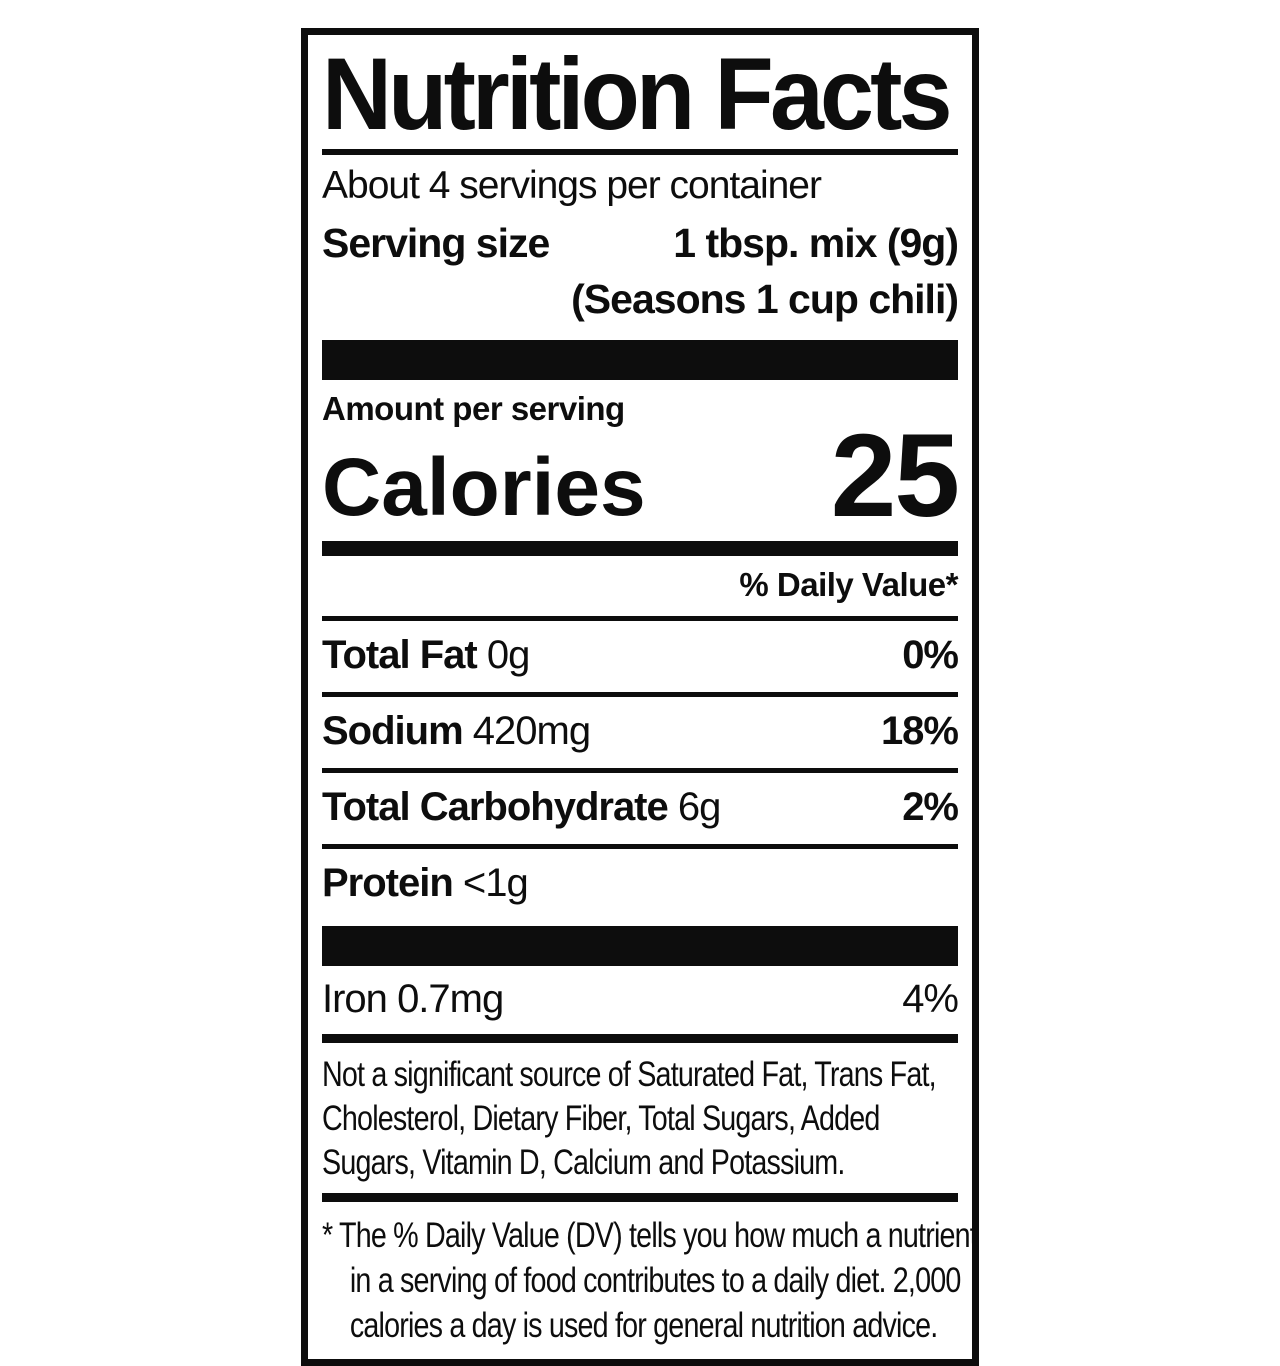 The width and height of the screenshot is (1280, 1366). I want to click on calories-label: Calories, so click(484, 487).